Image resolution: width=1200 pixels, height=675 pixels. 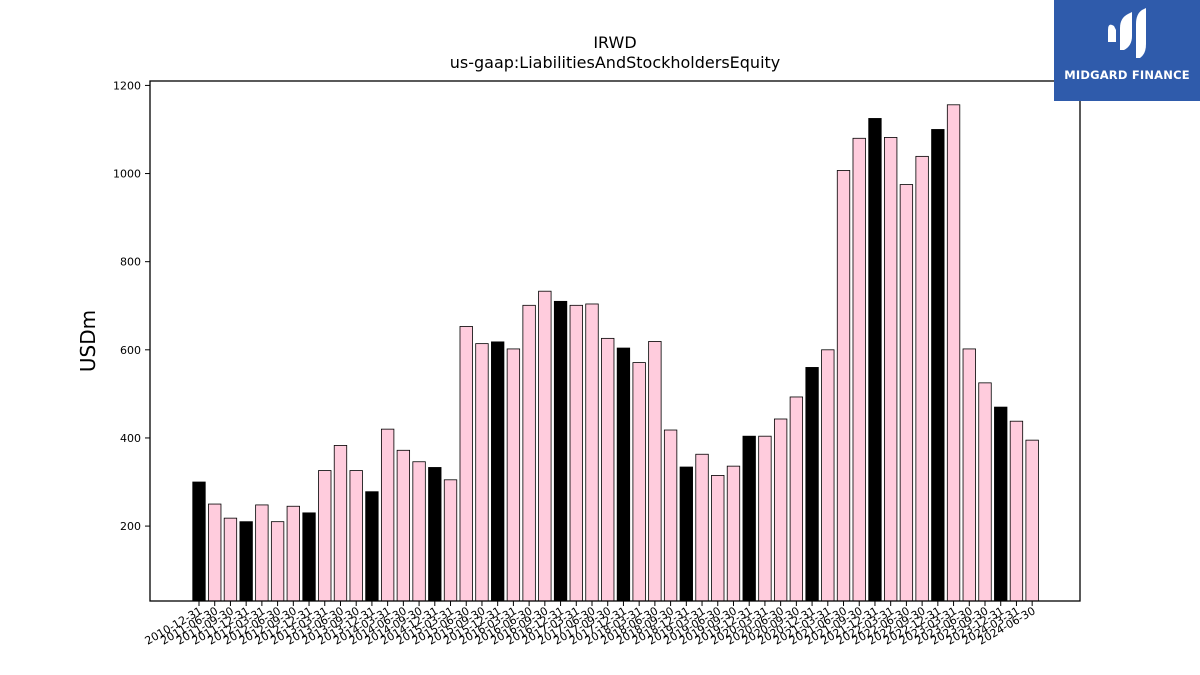 What do you see at coordinates (127, 174) in the screenshot?
I see `y-tick-label: 1000` at bounding box center [127, 174].